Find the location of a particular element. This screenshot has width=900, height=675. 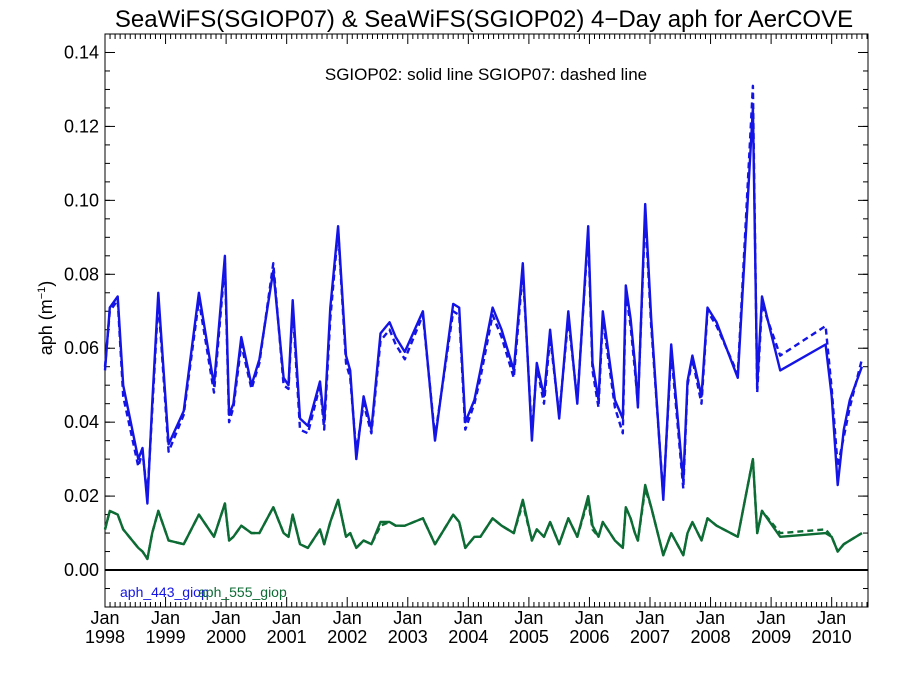

y-tick-label: 0.00 is located at coordinates (81, 570).